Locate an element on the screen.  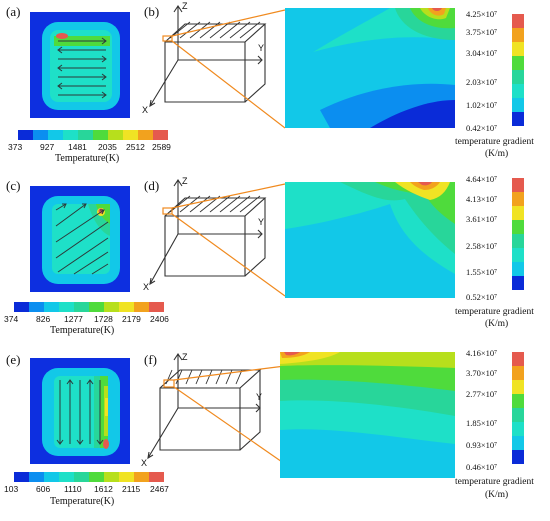
panel-label-a: (a) is located at coordinates (13, 11).